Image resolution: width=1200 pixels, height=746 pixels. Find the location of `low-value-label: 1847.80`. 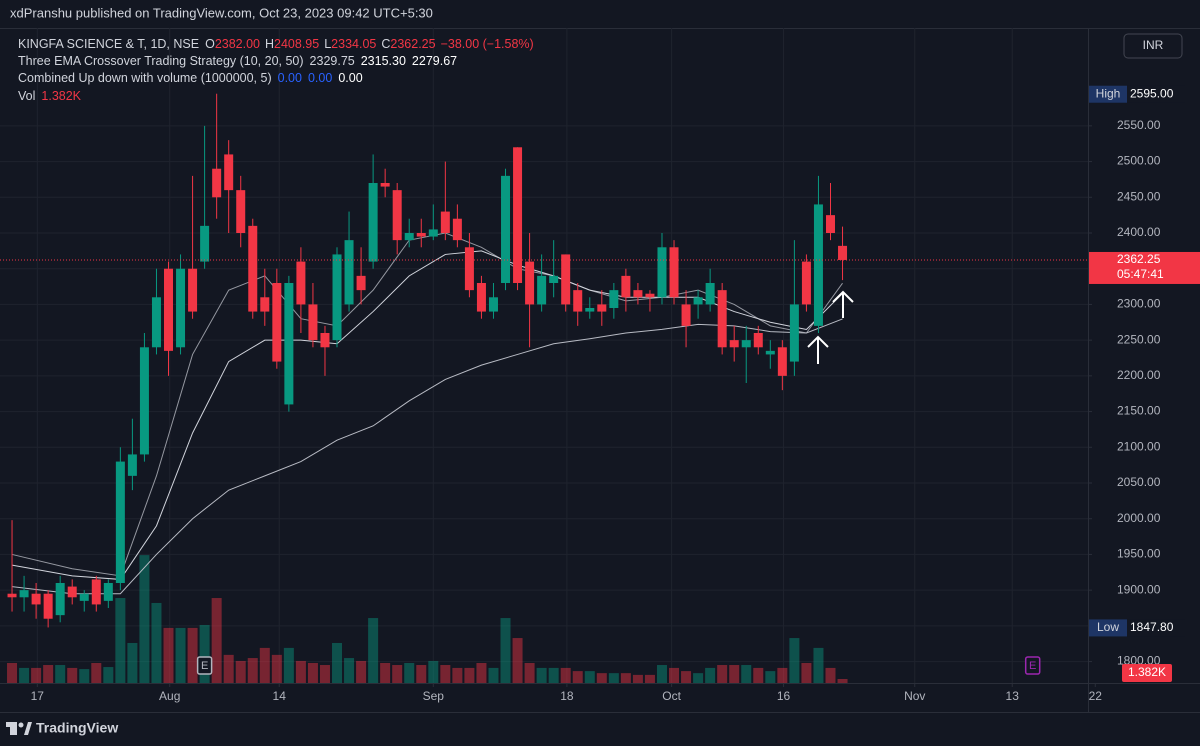

low-value-label: 1847.80 is located at coordinates (1152, 627).